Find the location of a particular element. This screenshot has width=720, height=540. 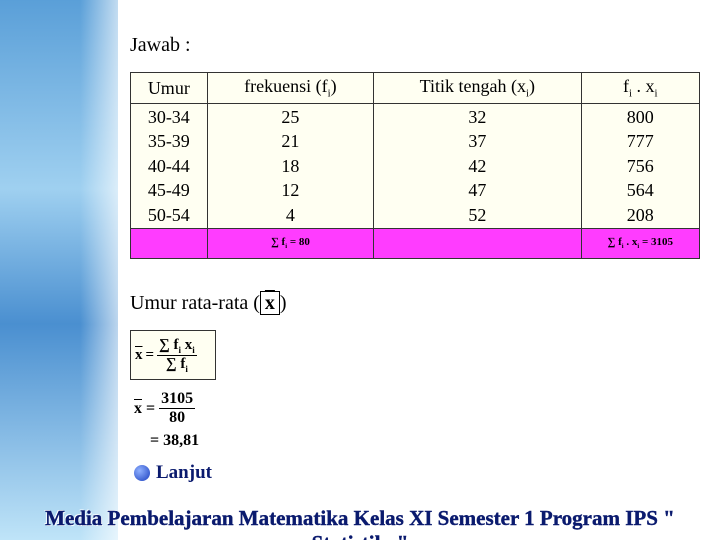

fraction: 3105 80 is located at coordinates (177, 408).